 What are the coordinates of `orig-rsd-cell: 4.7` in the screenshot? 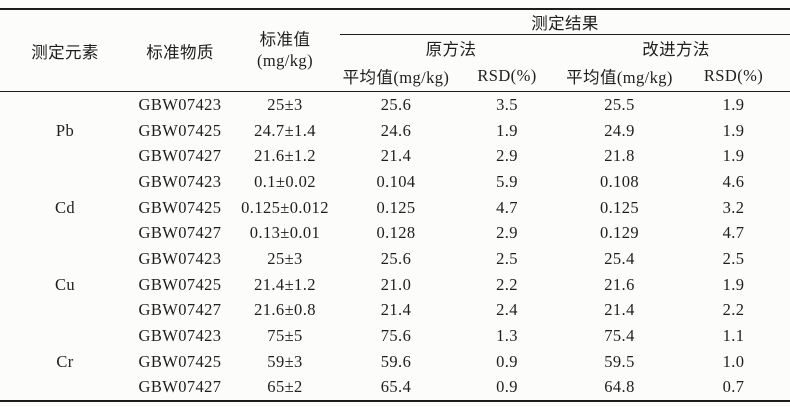 It's located at (507, 207).